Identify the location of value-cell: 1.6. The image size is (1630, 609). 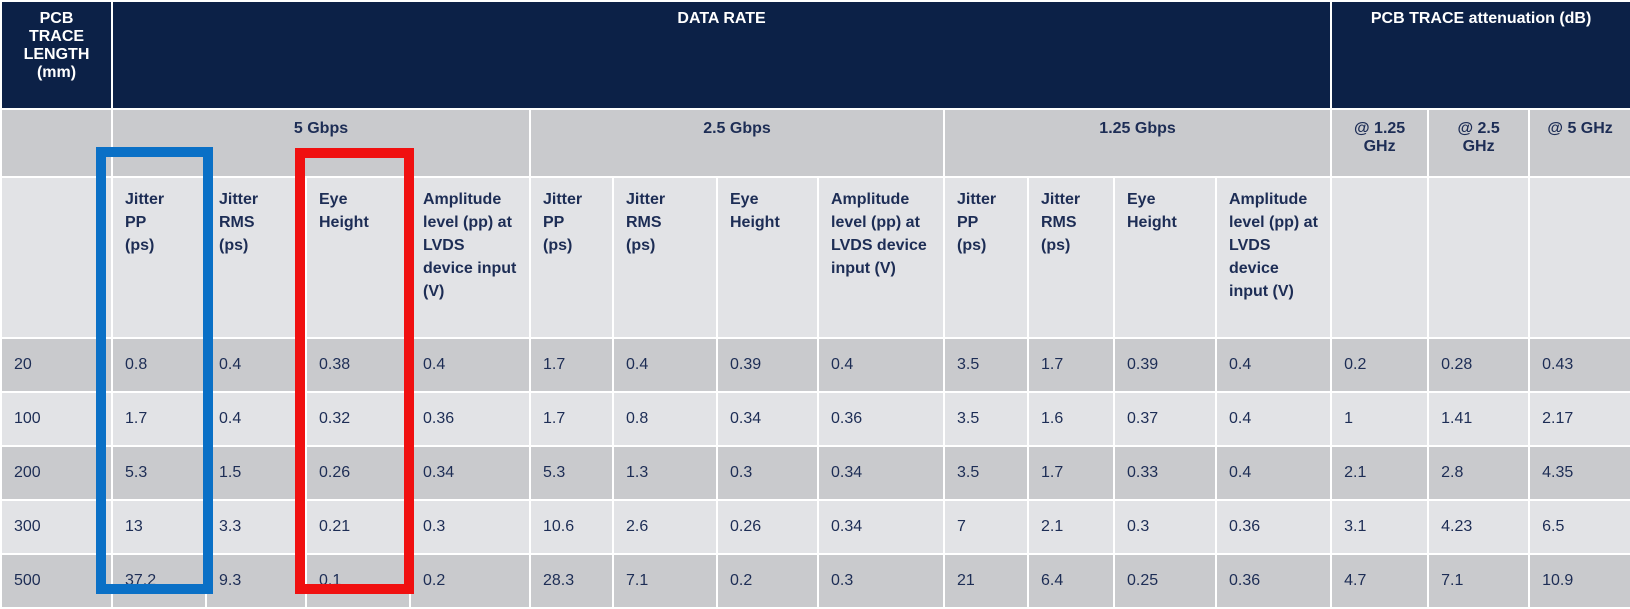
(1071, 419).